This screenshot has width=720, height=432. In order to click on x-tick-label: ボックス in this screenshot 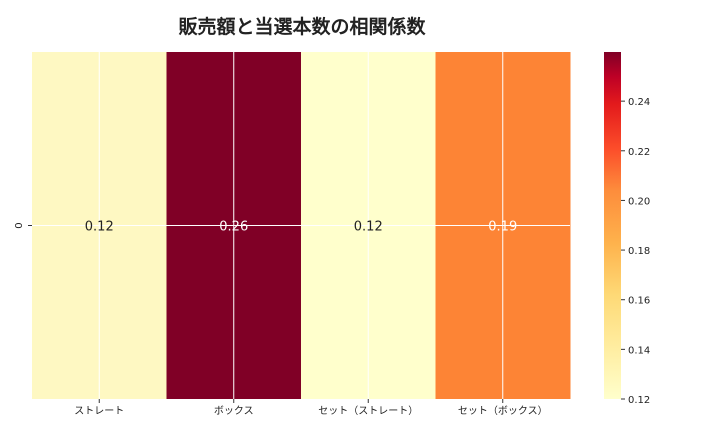, I will do `click(234, 411)`.